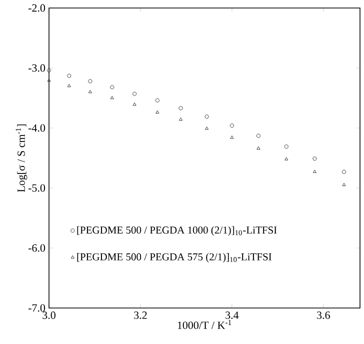 Image resolution: width=364 pixels, height=344 pixels. I want to click on y-tick-label: -4.0, so click(37, 128).